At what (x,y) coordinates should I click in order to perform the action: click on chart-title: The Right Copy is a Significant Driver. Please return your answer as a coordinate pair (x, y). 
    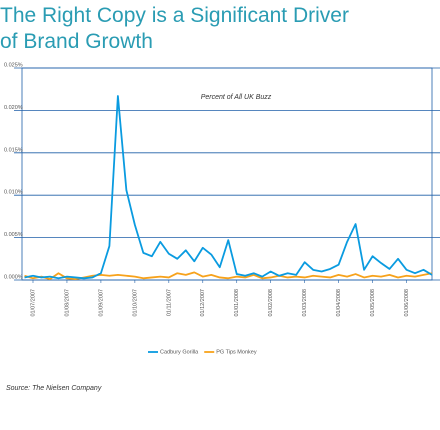
    Looking at the image, I should click on (174, 15).